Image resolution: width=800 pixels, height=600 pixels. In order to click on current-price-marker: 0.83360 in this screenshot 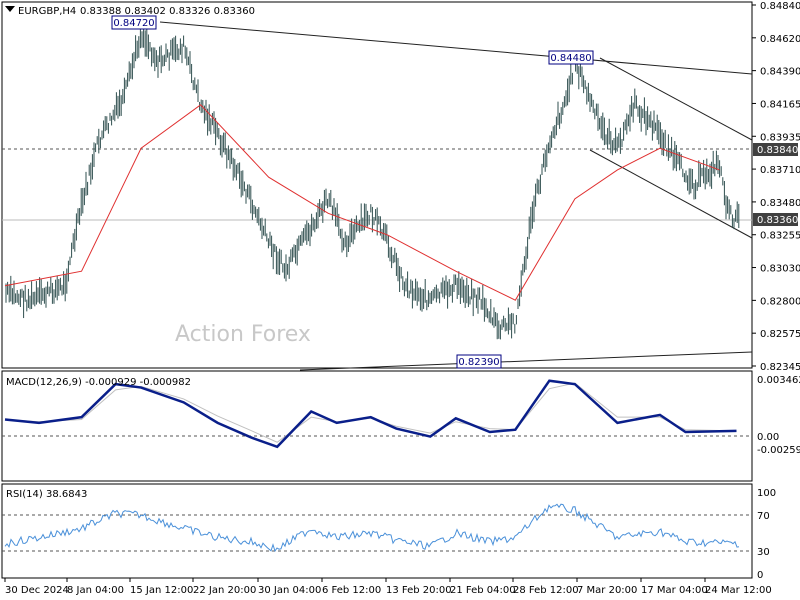, I will do `click(775, 219)`.